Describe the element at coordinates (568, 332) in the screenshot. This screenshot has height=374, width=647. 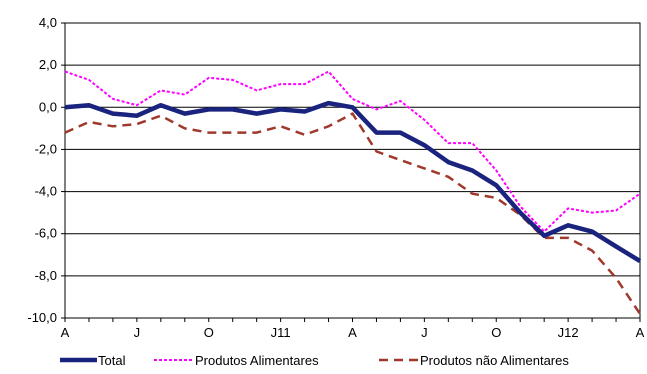
I see `x-tick-label: J12` at that location.